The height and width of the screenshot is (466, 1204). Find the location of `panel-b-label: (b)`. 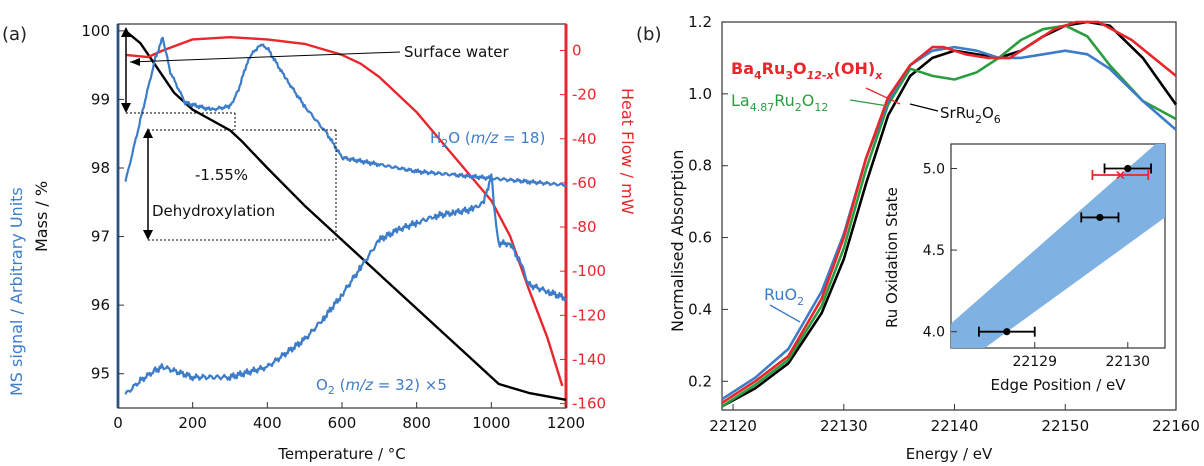

panel-b-label: (b) is located at coordinates (648, 34).